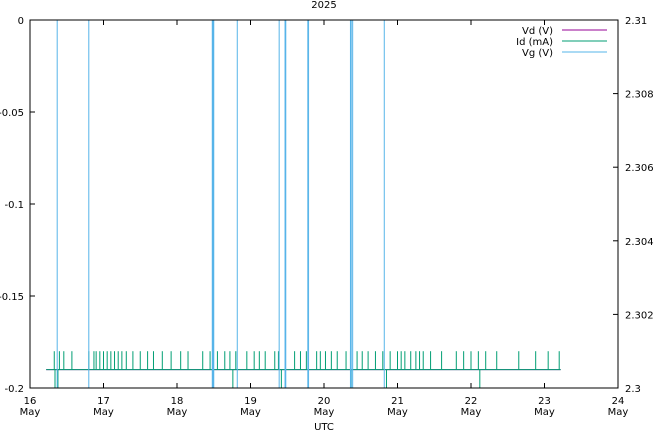  I want to click on x-tick-label-month-5: May, so click(397, 412).